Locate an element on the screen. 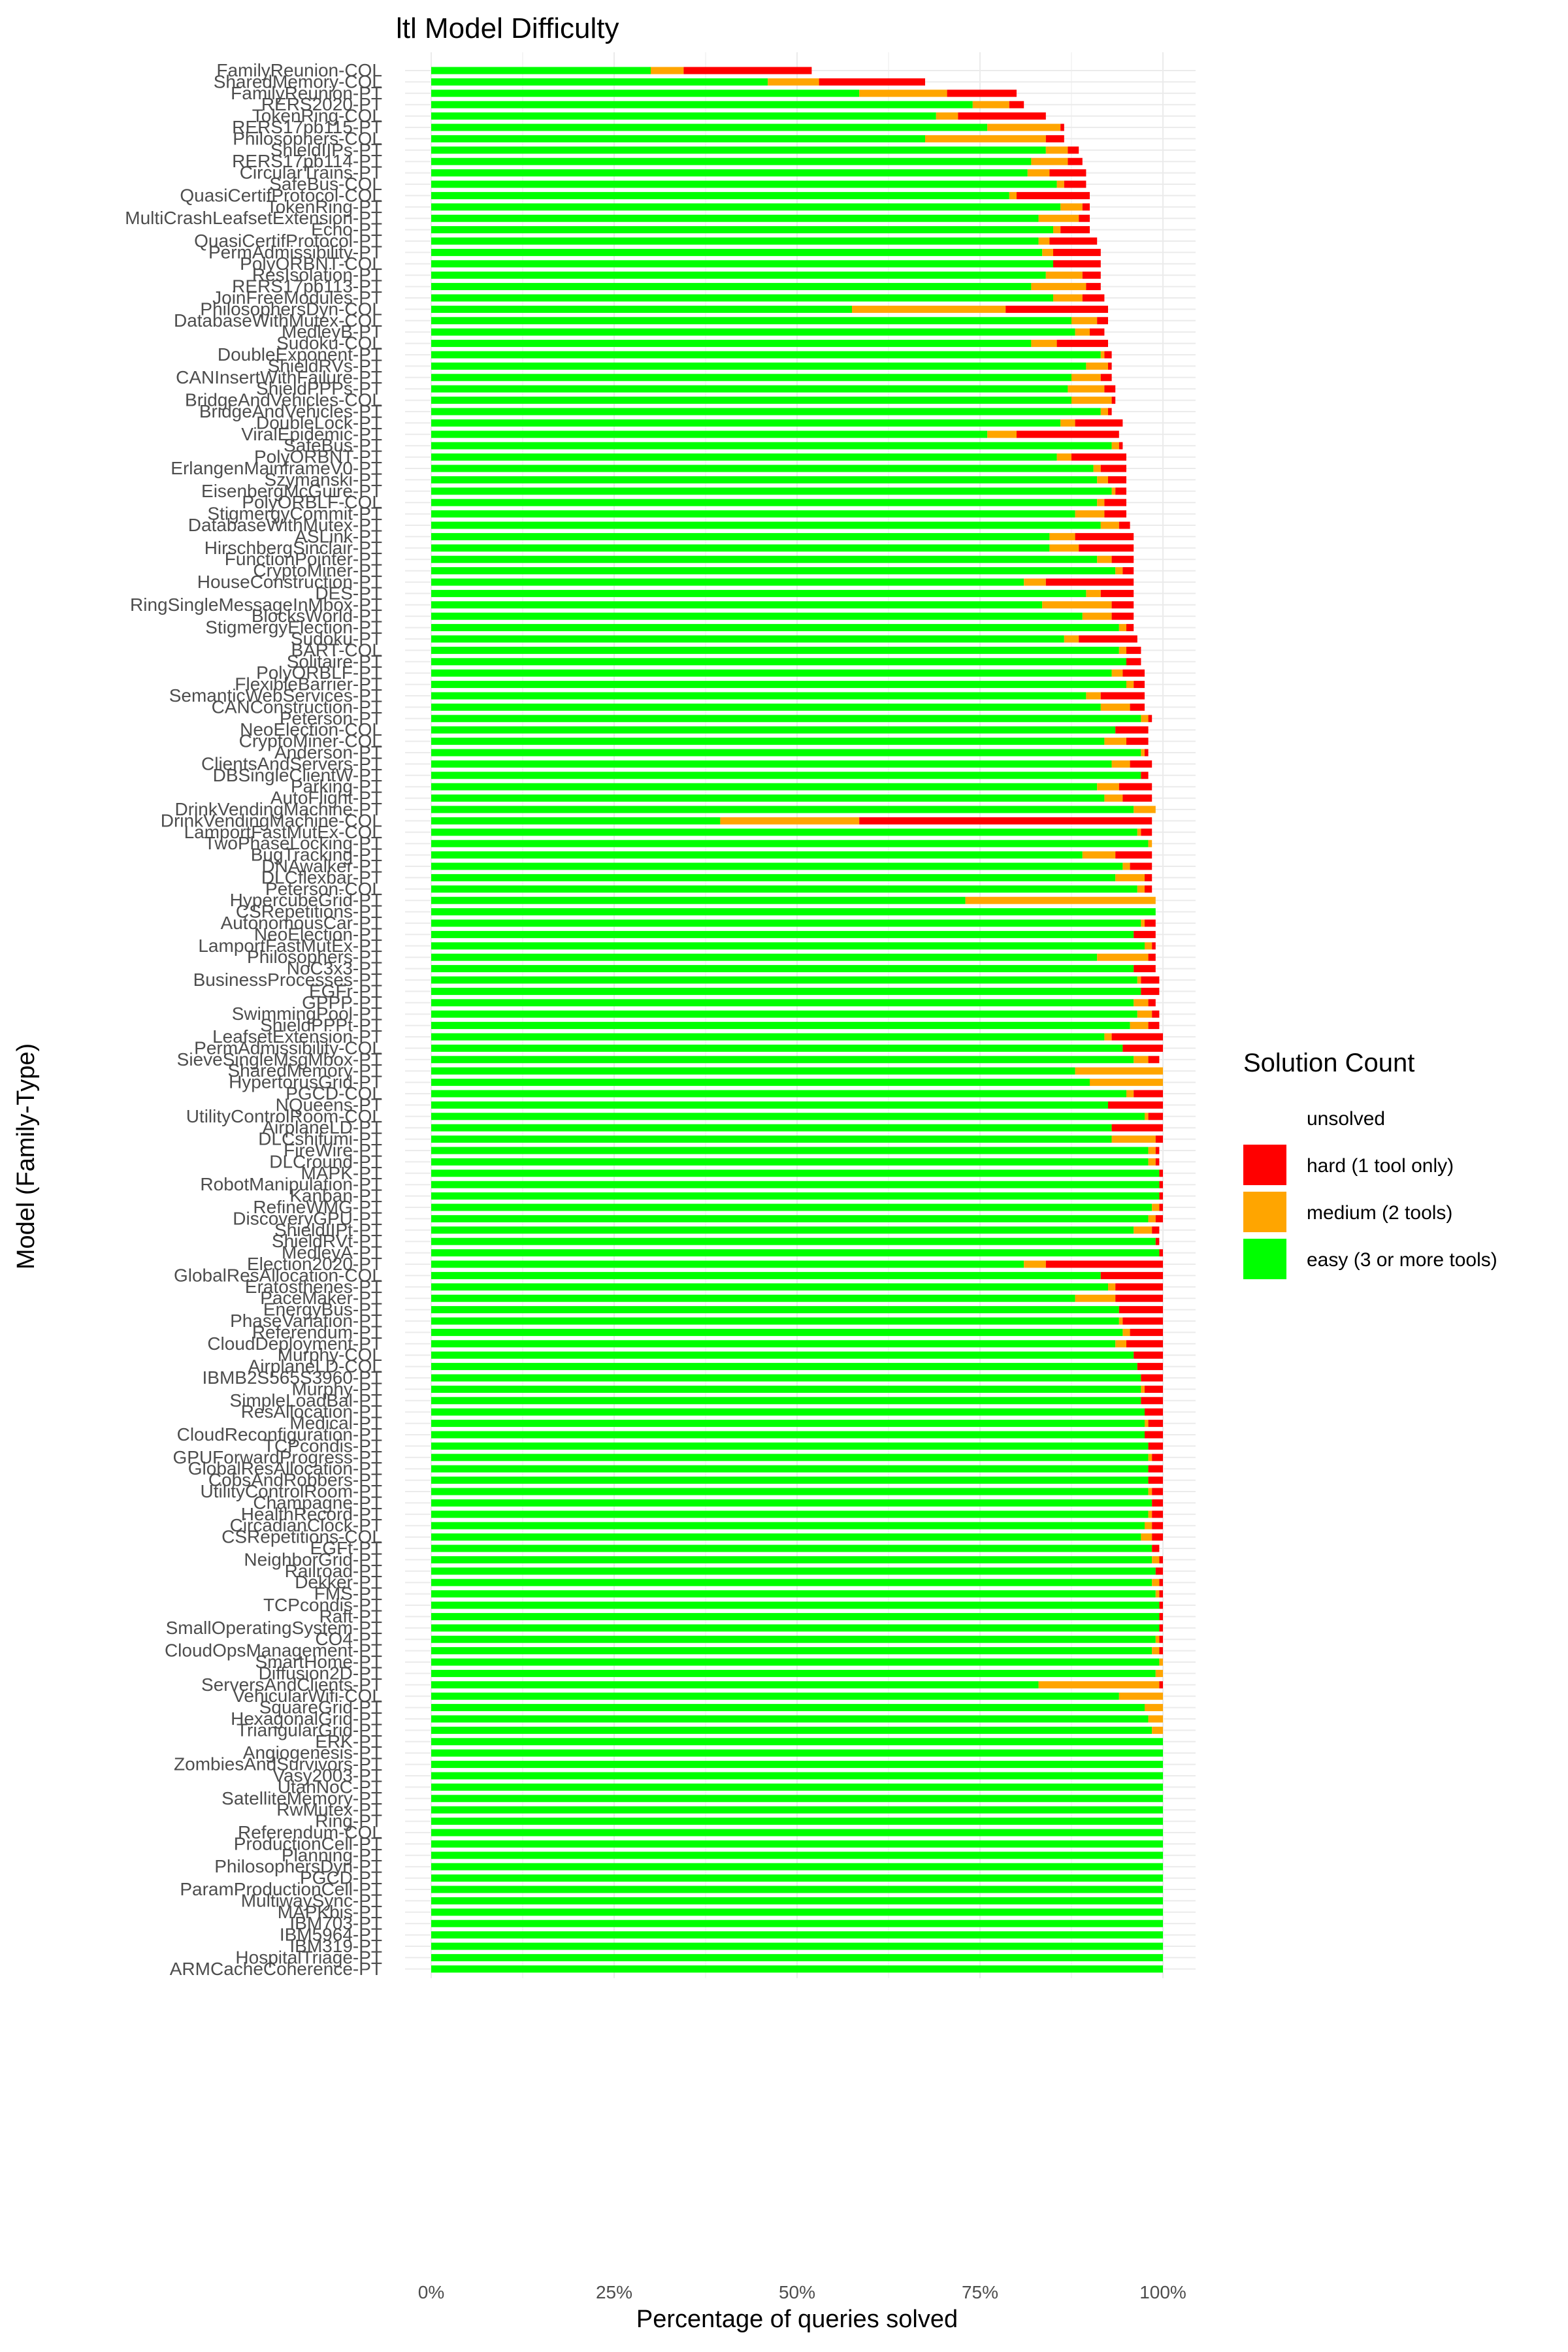  y-tick-label: Referendum-PT is located at coordinates (317, 1332).